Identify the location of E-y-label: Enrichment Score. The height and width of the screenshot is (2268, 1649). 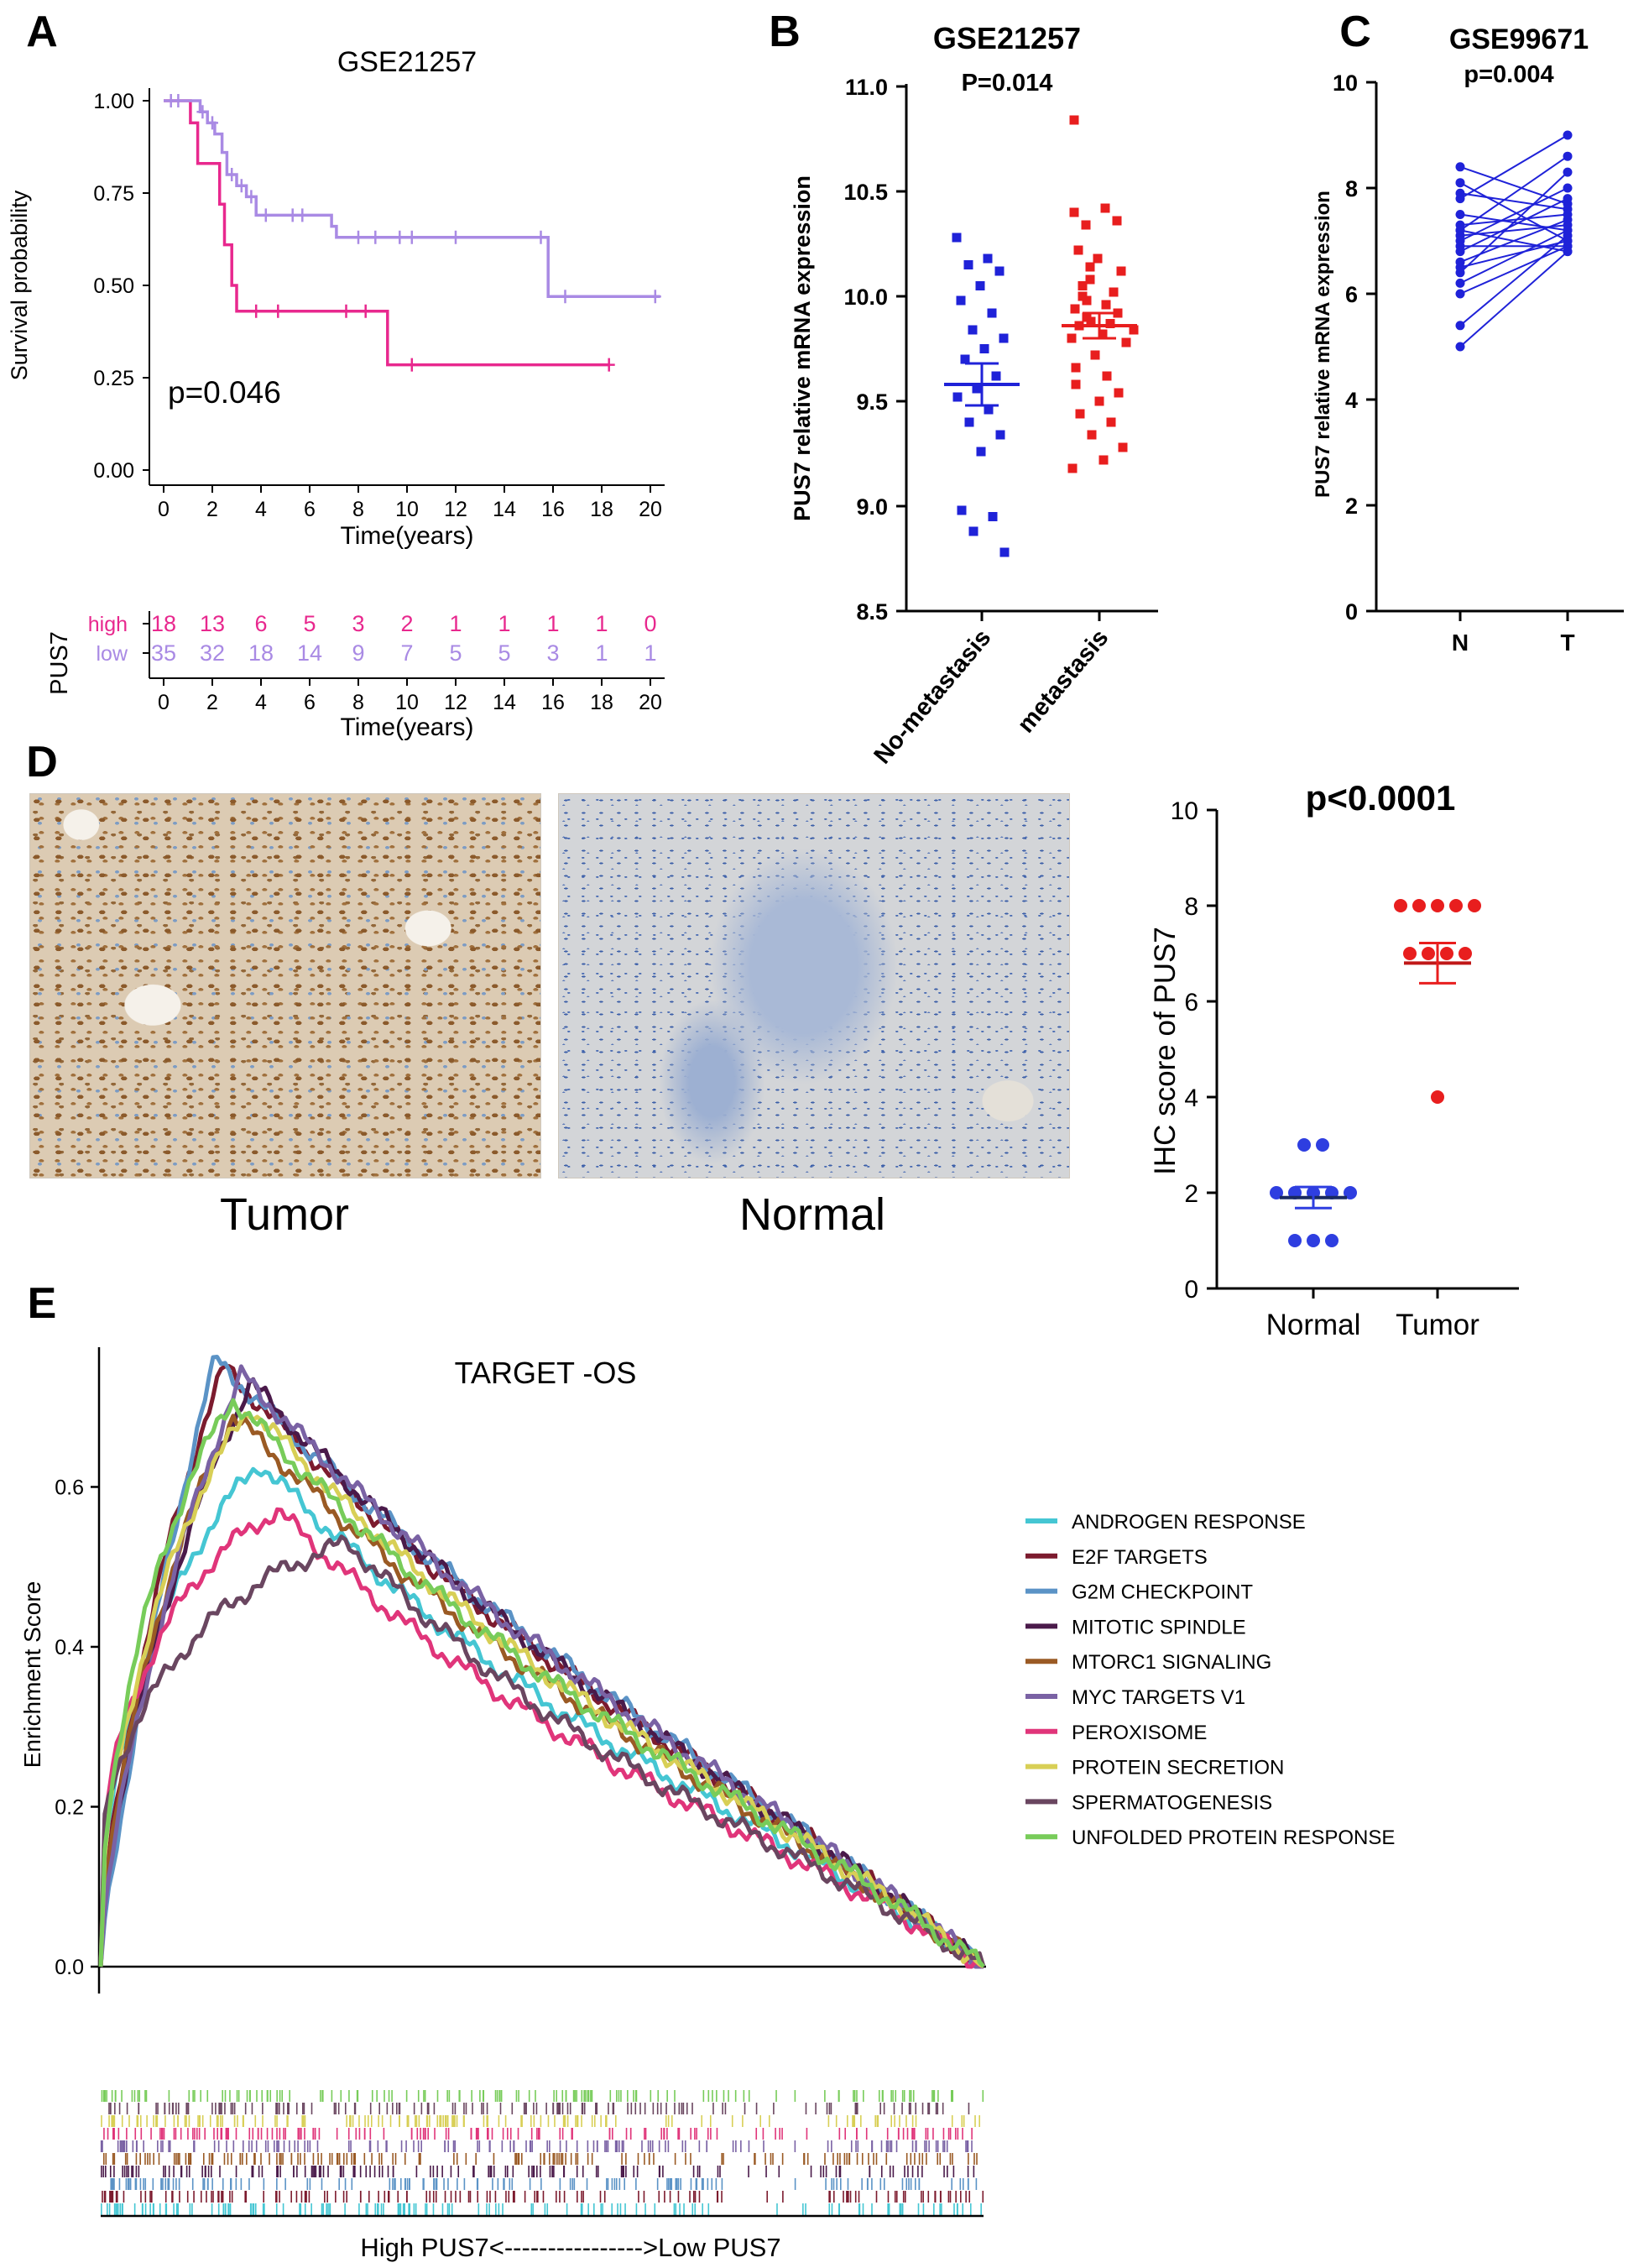
(32, 1675).